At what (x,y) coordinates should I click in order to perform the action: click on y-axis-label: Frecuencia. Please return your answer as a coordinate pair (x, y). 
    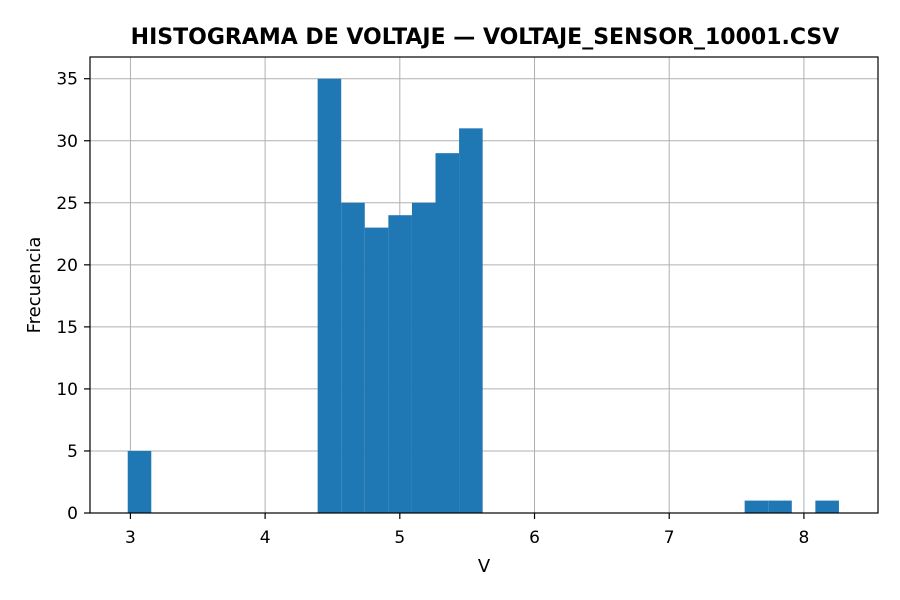
    Looking at the image, I should click on (34, 285).